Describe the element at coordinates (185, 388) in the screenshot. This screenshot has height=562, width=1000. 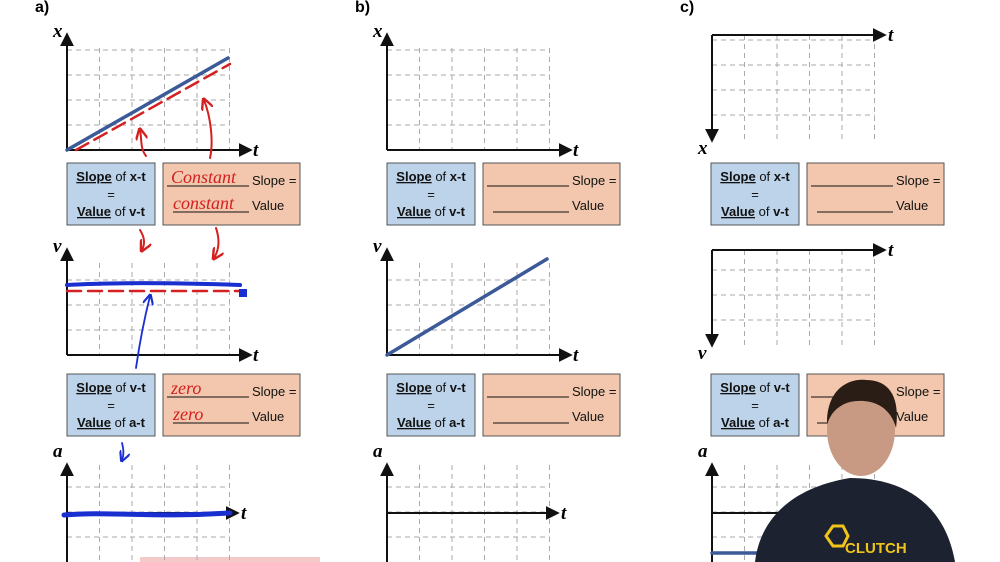
I see `handwritten-answer: zero` at that location.